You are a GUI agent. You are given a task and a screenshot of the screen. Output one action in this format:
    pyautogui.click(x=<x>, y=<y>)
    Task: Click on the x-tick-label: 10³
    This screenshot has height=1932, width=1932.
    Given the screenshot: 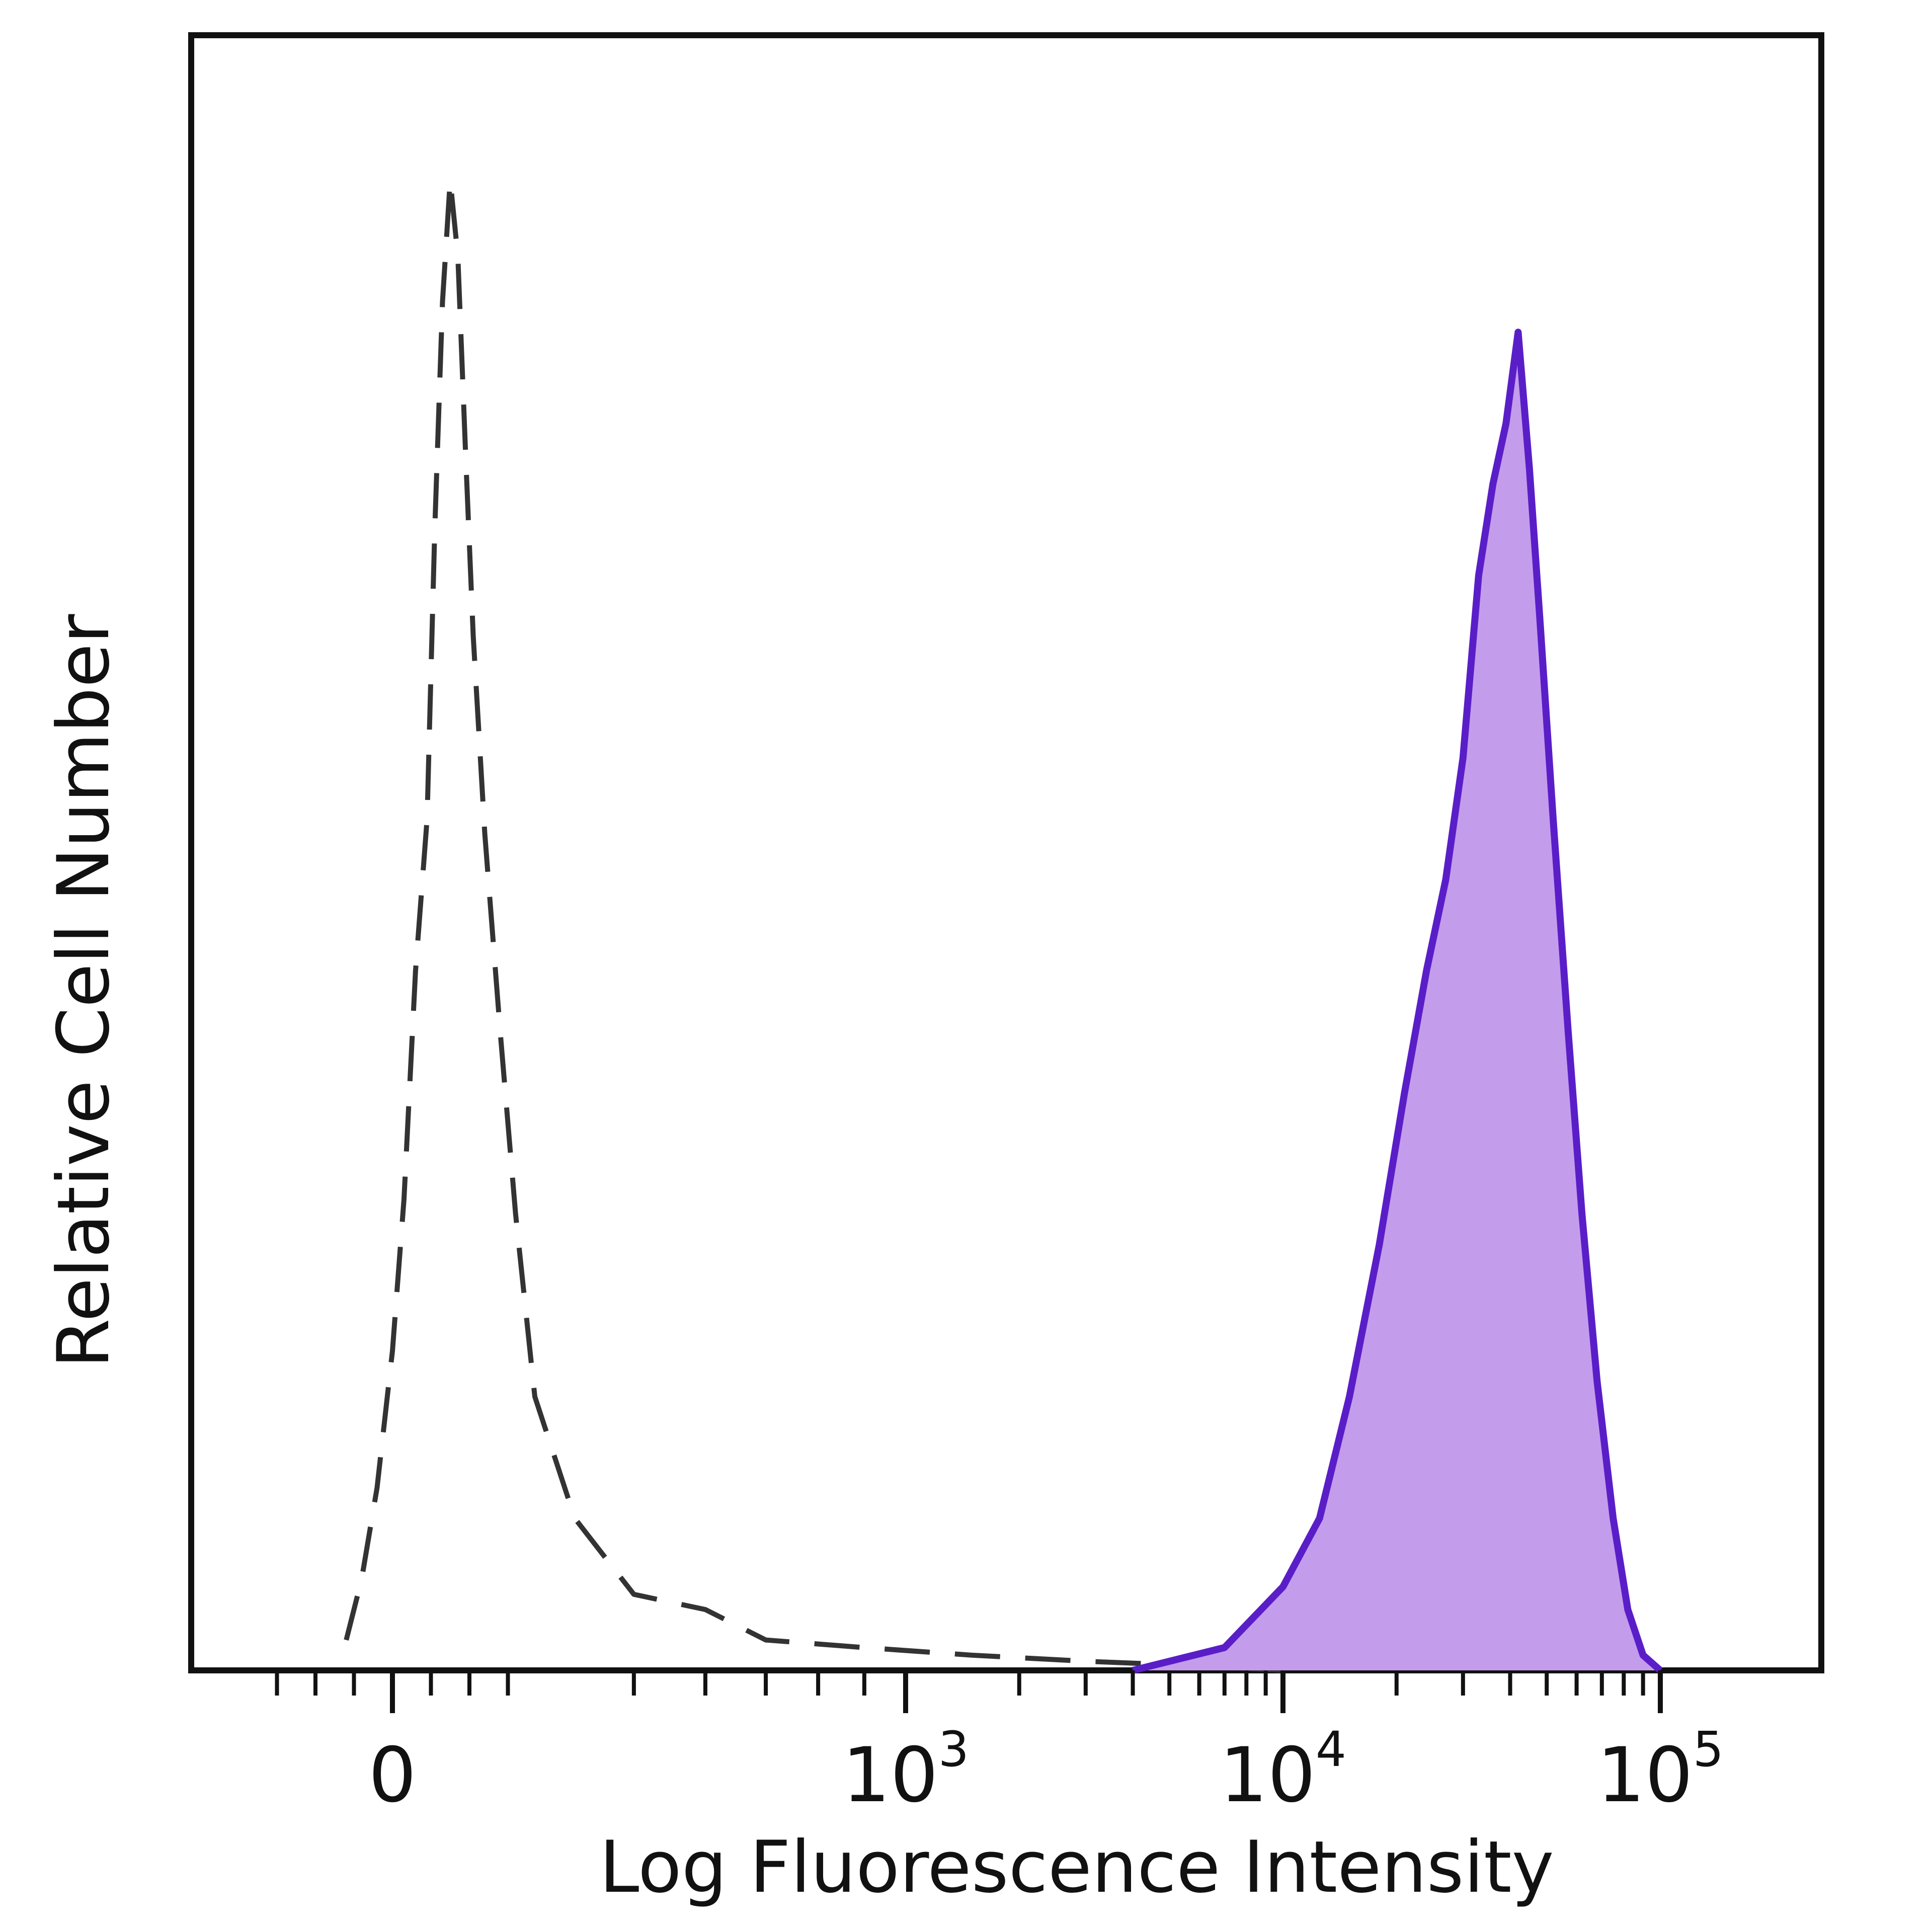 What is the action you would take?
    pyautogui.click(x=906, y=1770)
    